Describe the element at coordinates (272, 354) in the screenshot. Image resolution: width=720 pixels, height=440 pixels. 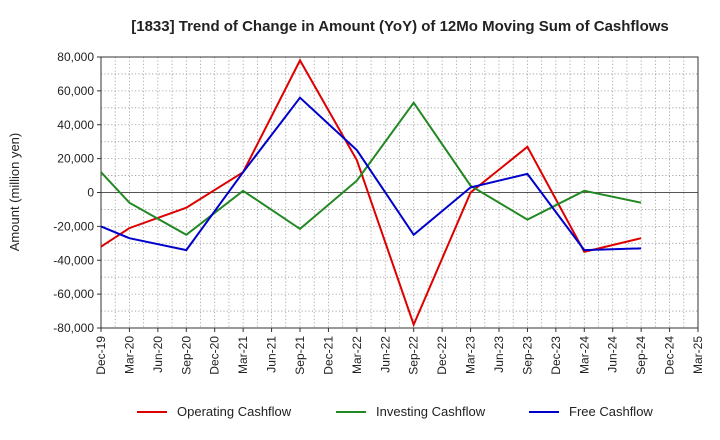
I see `x-tick-label: Jun-21` at that location.